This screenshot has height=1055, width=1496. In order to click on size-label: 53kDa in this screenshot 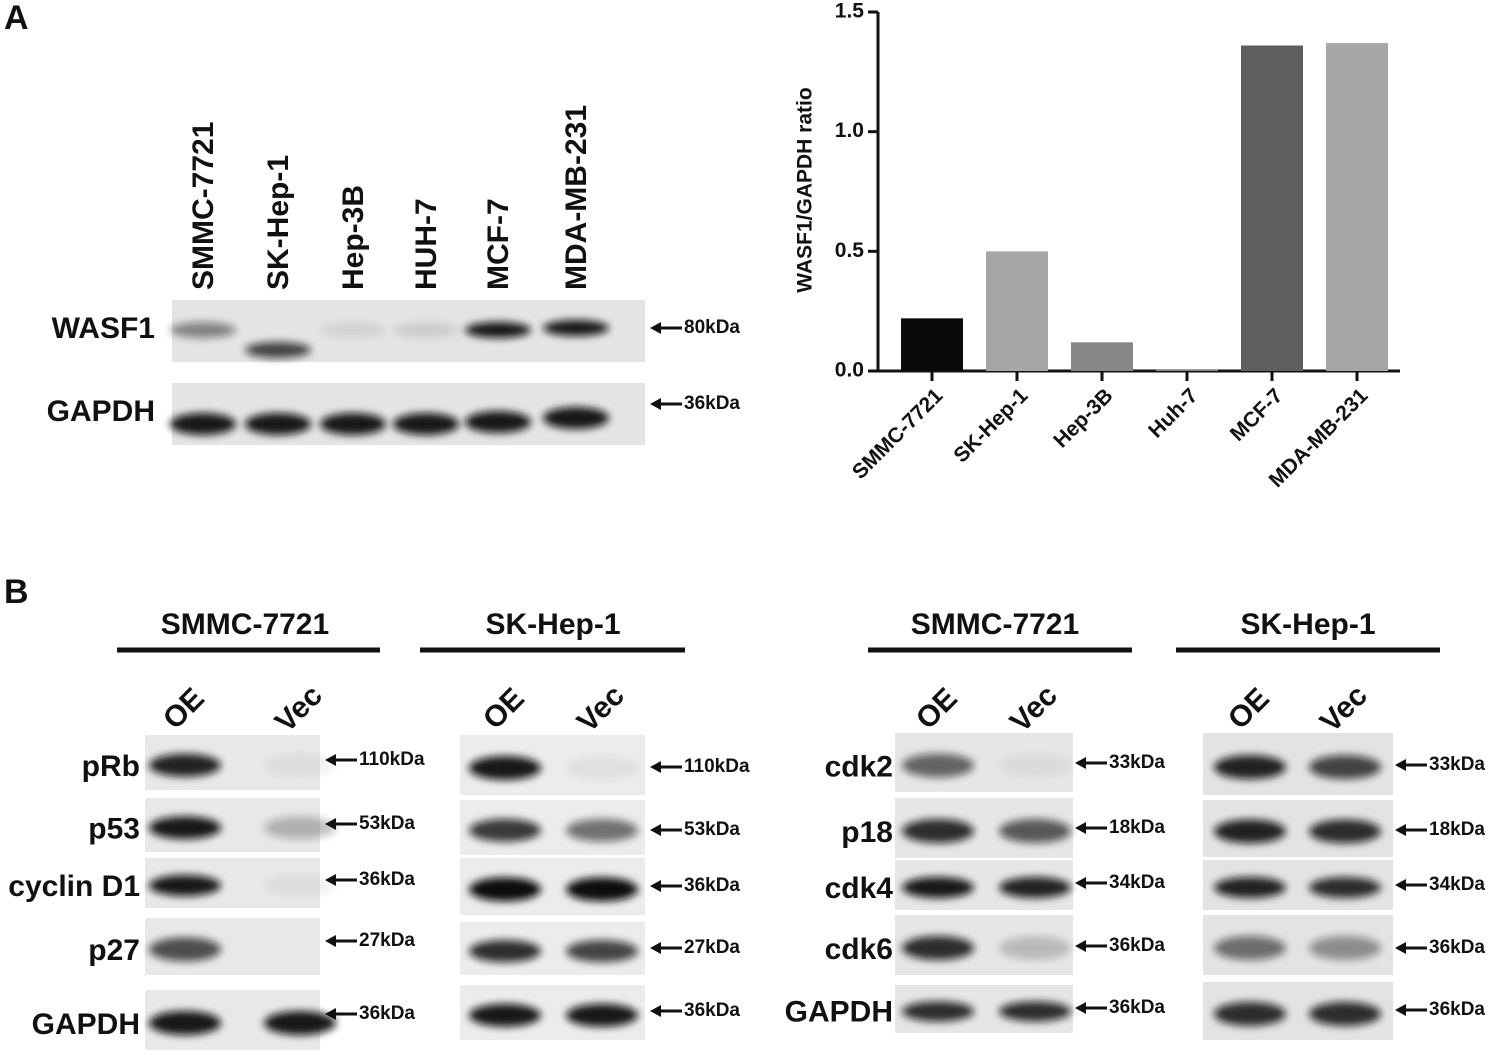, I will do `click(387, 823)`.